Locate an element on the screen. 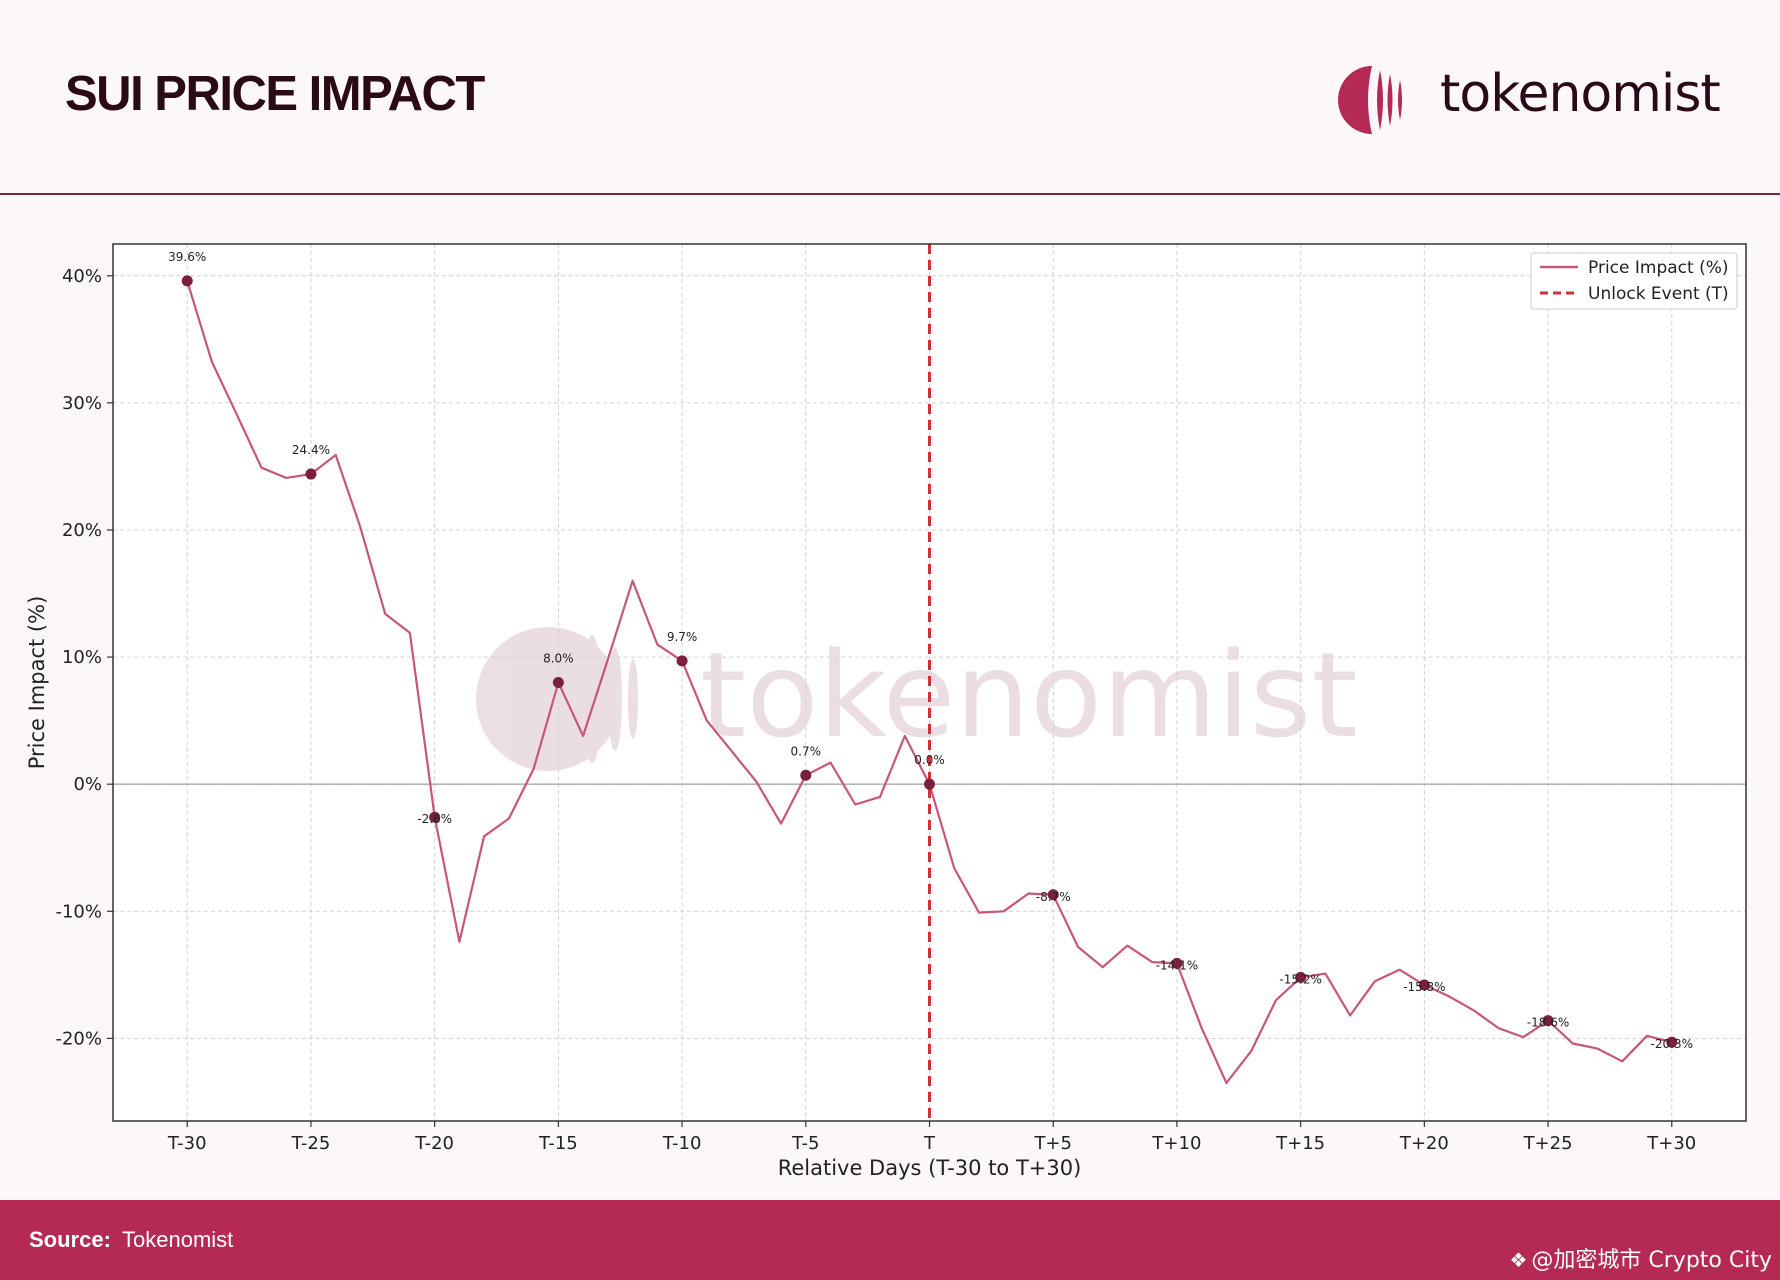 The height and width of the screenshot is (1280, 1780). data-point-label: -15.2% is located at coordinates (1300, 979).